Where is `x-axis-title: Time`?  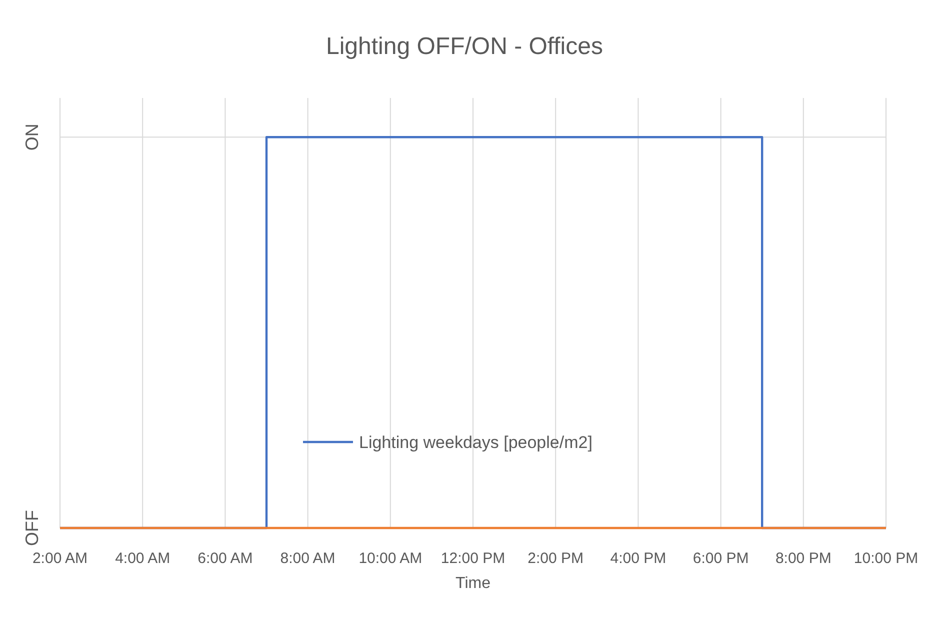
x-axis-title: Time is located at coordinates (473, 583).